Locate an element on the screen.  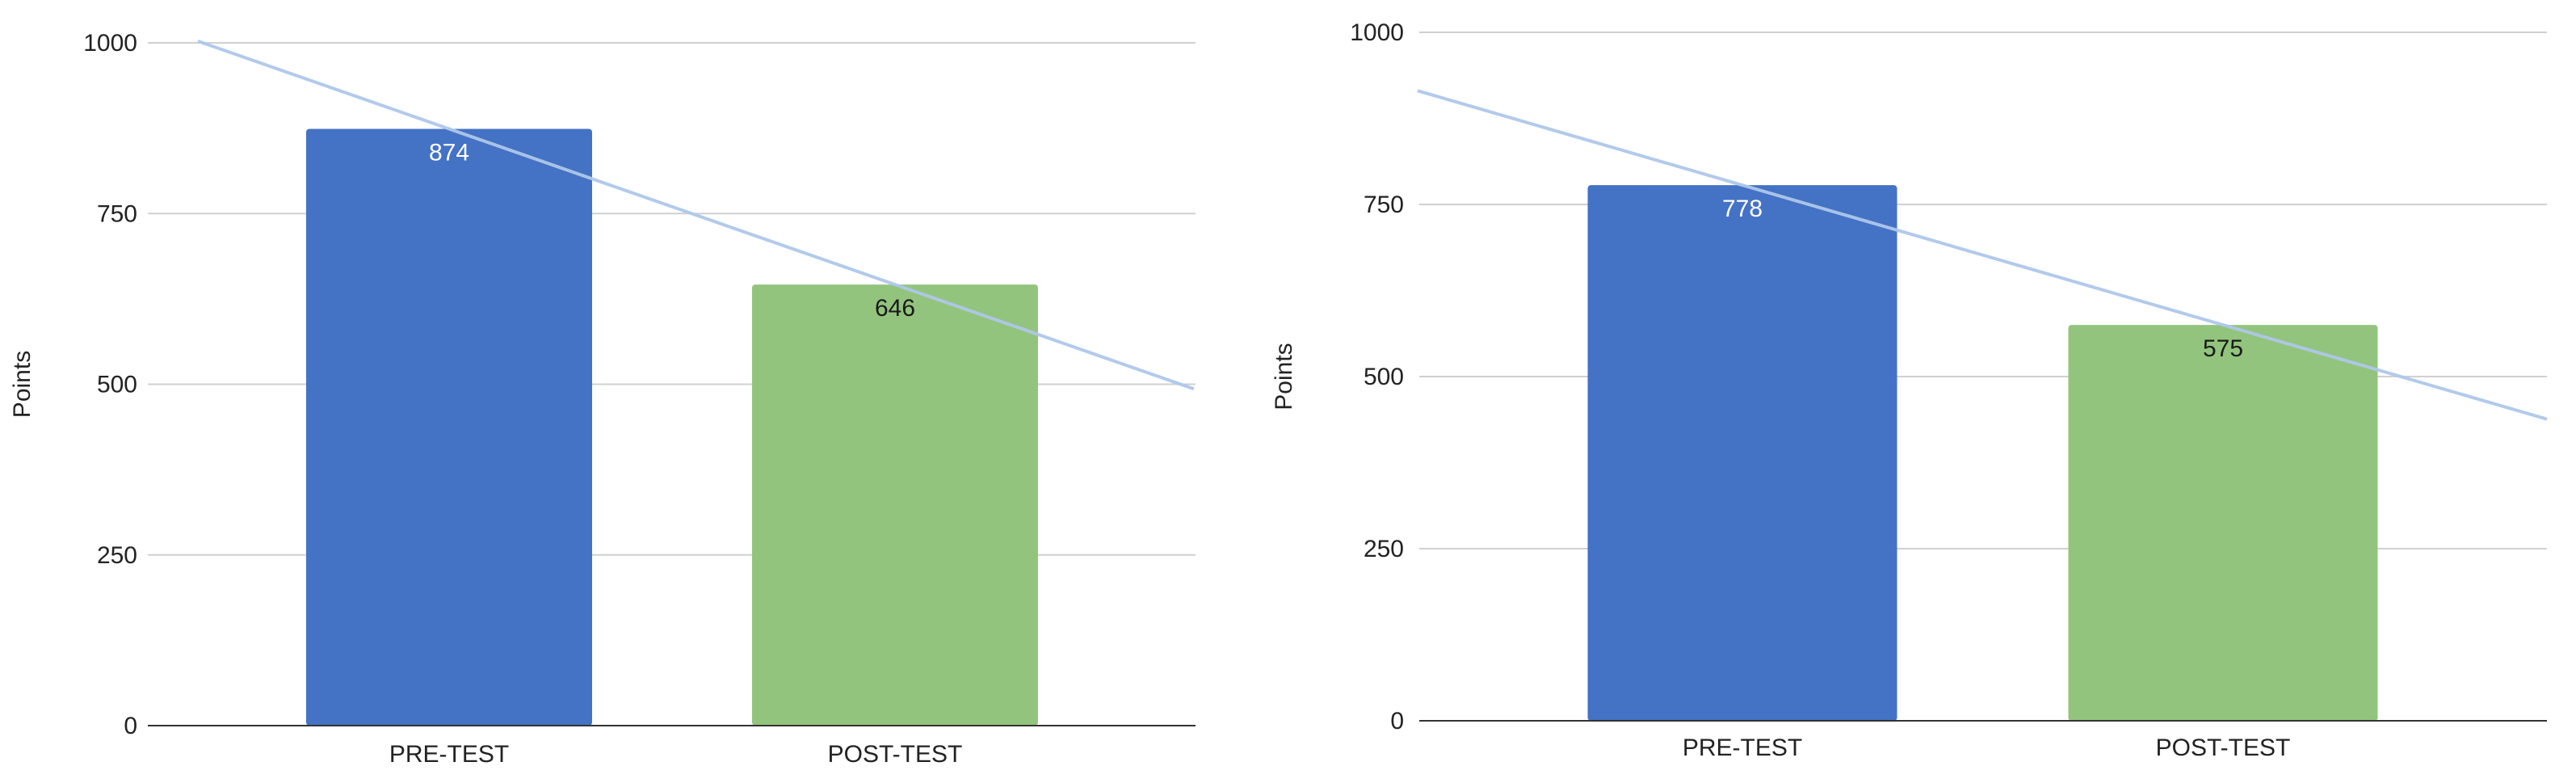
data-label: 778 is located at coordinates (1742, 209).